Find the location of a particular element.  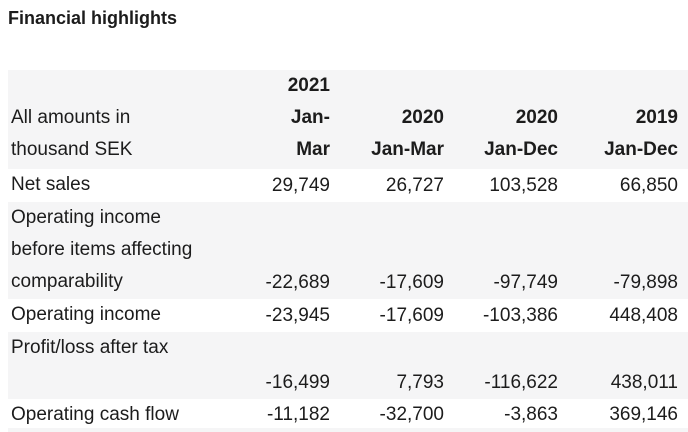

value-cell: -103,386 is located at coordinates (520, 315).